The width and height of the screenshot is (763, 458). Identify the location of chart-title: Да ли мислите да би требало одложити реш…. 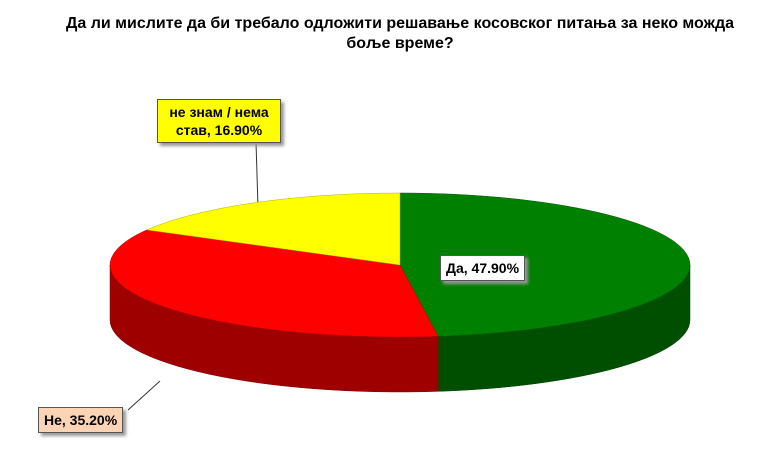
(400, 33).